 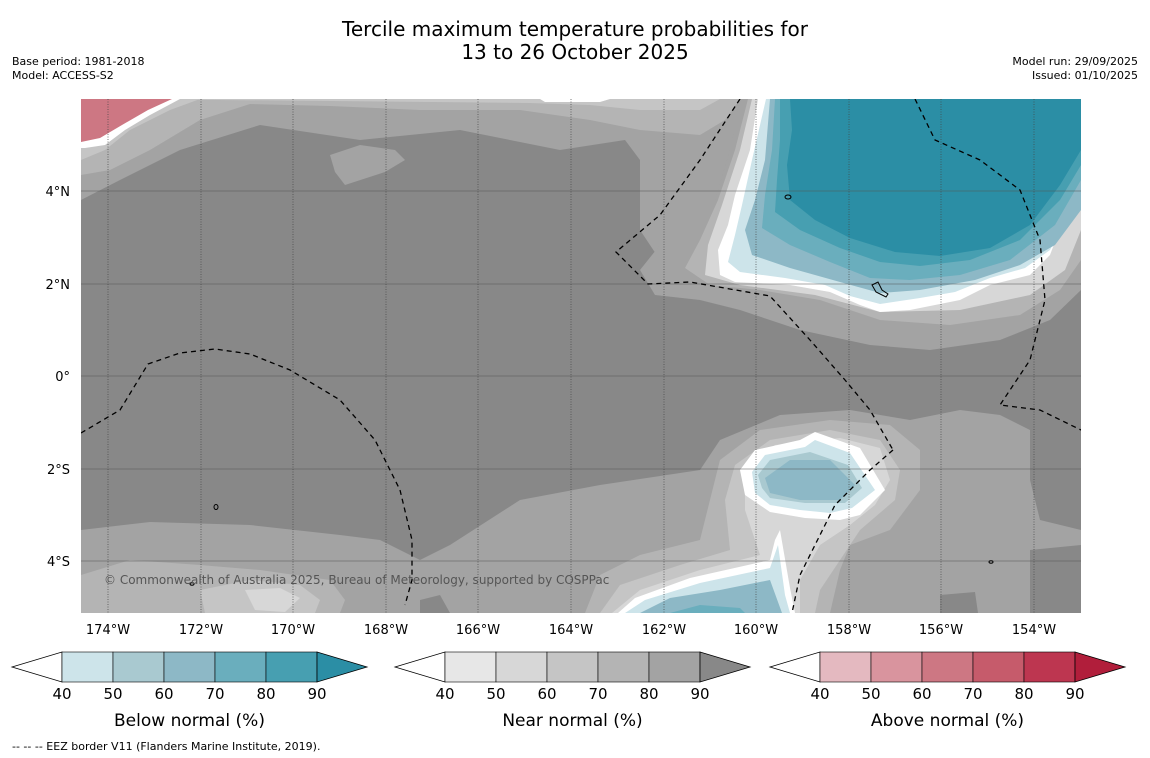 What do you see at coordinates (386, 630) in the screenshot?
I see `lon-label: 168°W` at bounding box center [386, 630].